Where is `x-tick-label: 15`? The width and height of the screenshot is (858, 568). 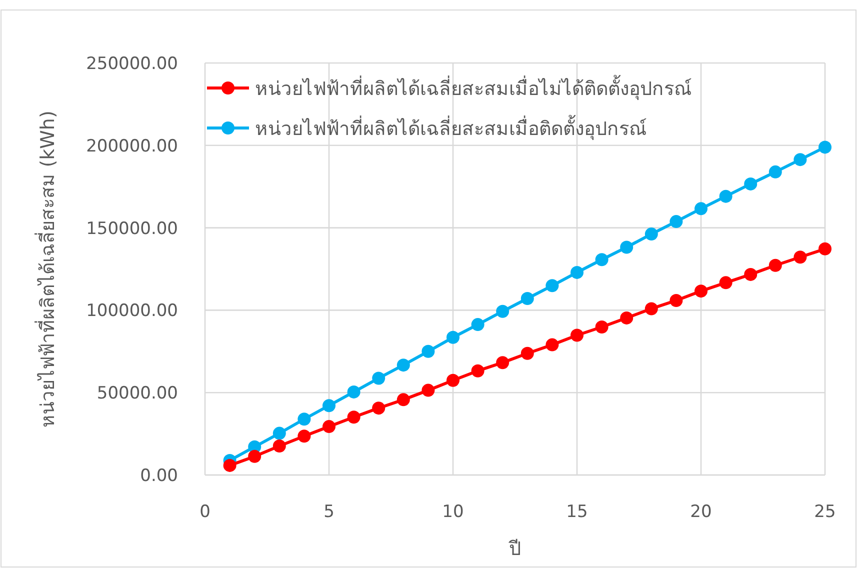 x-tick-label: 15 is located at coordinates (577, 512).